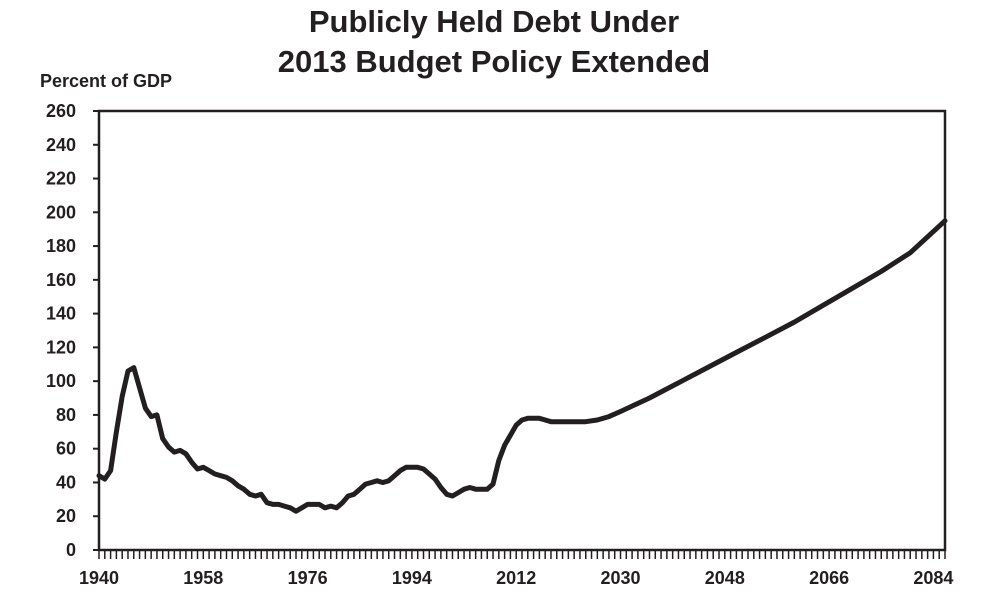 This screenshot has width=988, height=610. I want to click on y-tick-label: 120, so click(61, 347).